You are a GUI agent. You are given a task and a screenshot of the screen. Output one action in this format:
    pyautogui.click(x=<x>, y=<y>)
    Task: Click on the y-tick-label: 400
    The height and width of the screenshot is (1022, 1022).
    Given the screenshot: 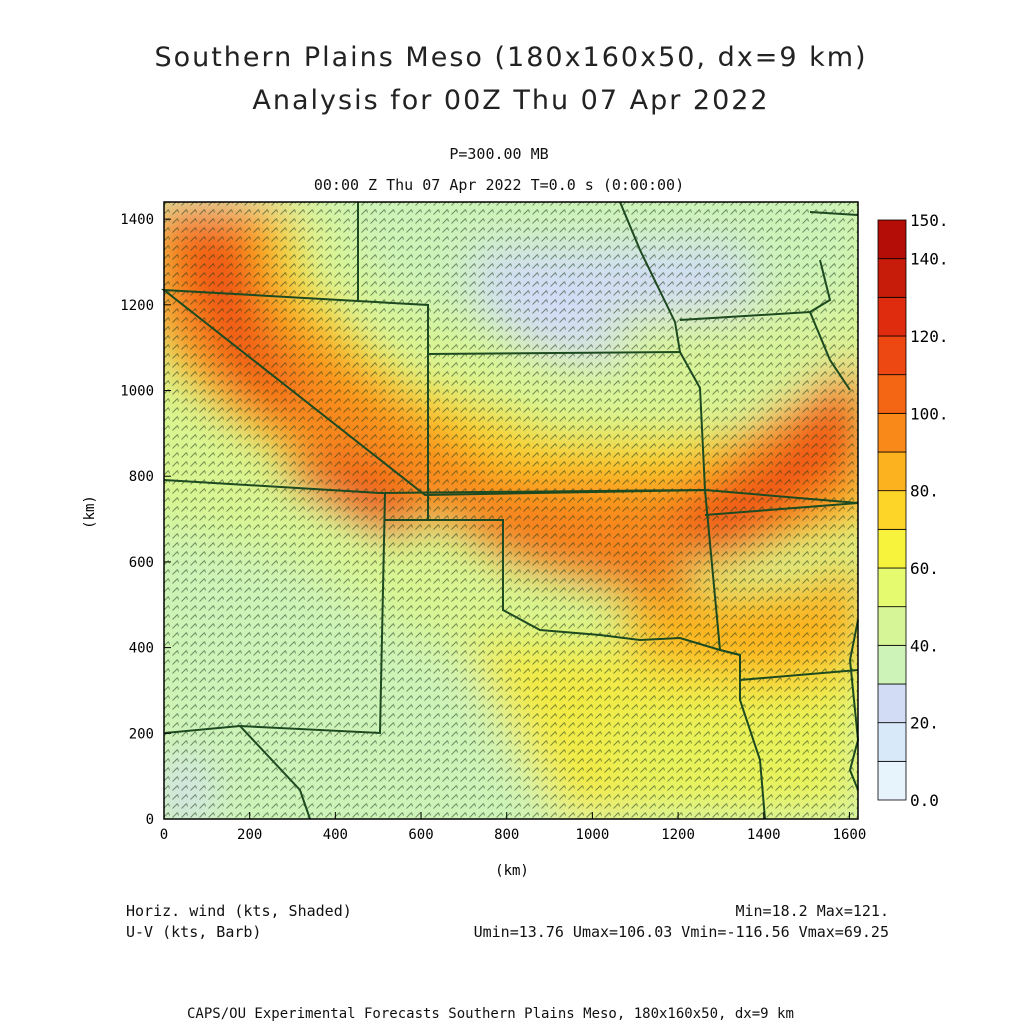 What is the action you would take?
    pyautogui.click(x=141, y=649)
    